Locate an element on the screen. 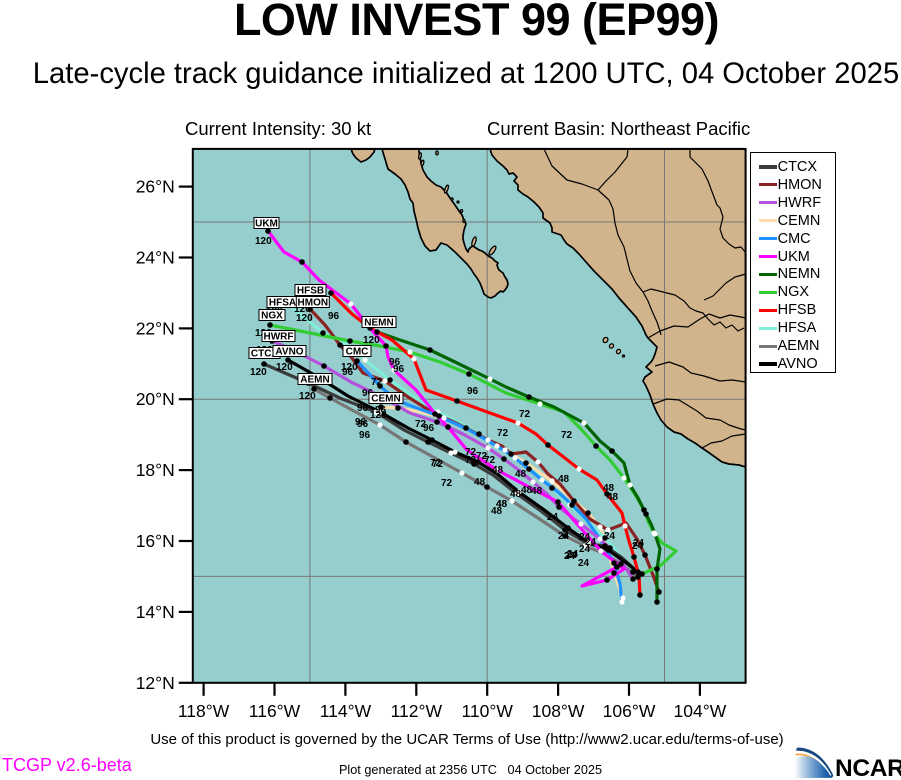  svg-text: 118°W is located at coordinates (204, 711).